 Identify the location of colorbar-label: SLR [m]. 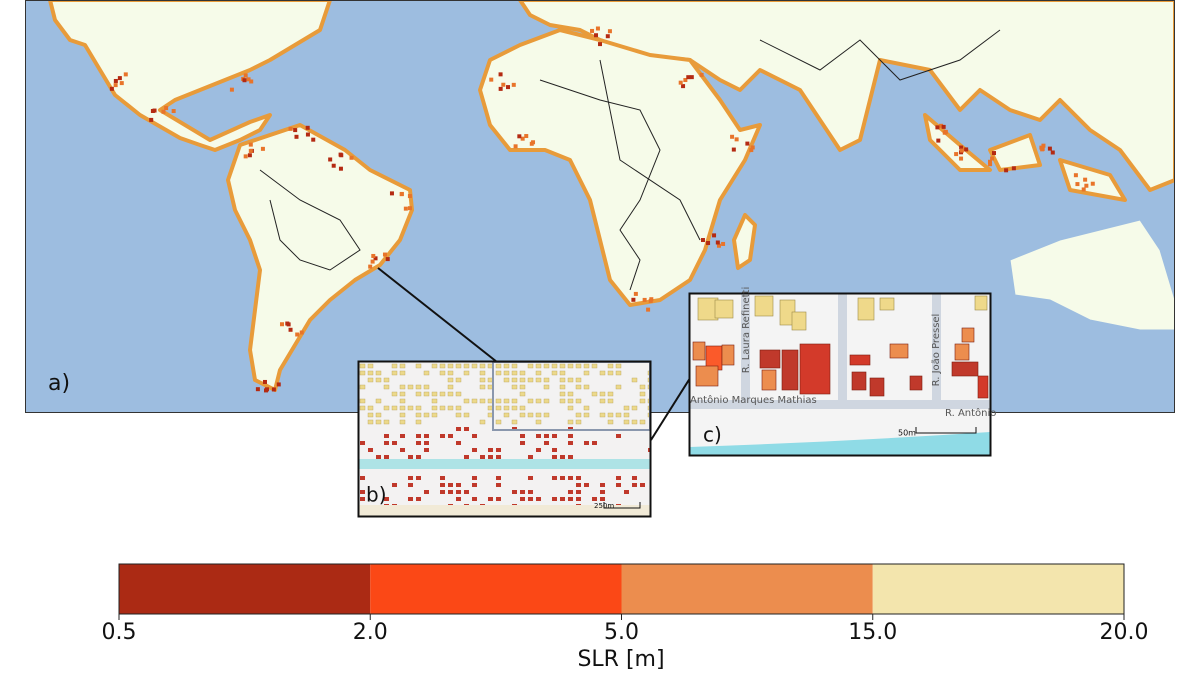
(620, 659).